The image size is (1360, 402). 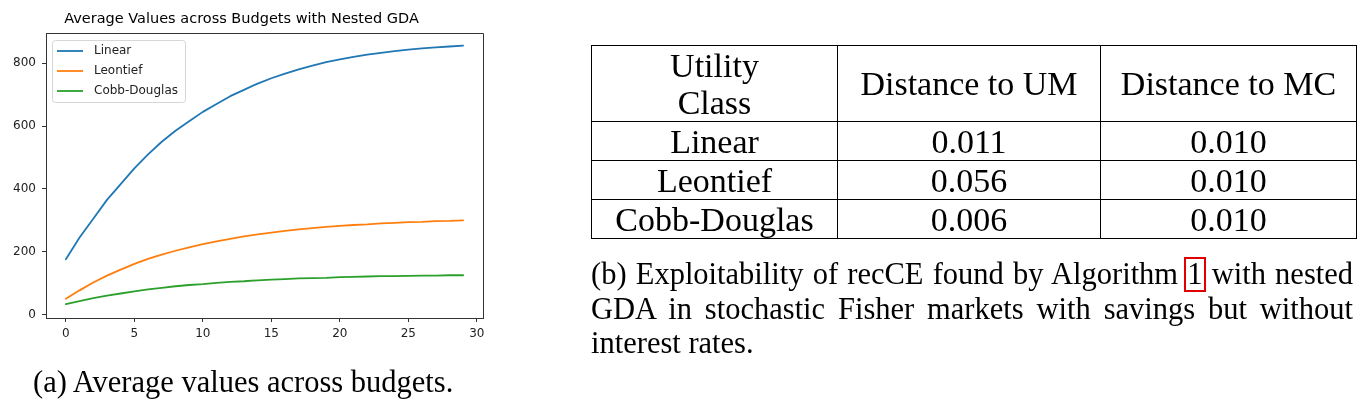 I want to click on category-label: Distance to MC, so click(x=1228, y=83).